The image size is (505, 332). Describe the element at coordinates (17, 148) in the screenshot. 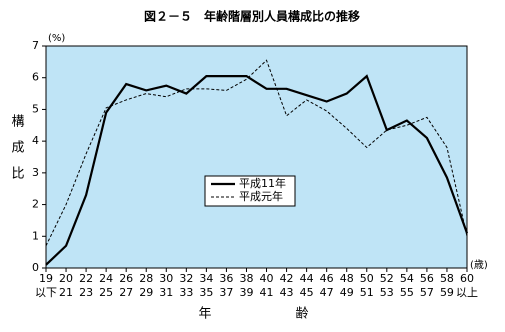

I see `y-label: 成` at that location.